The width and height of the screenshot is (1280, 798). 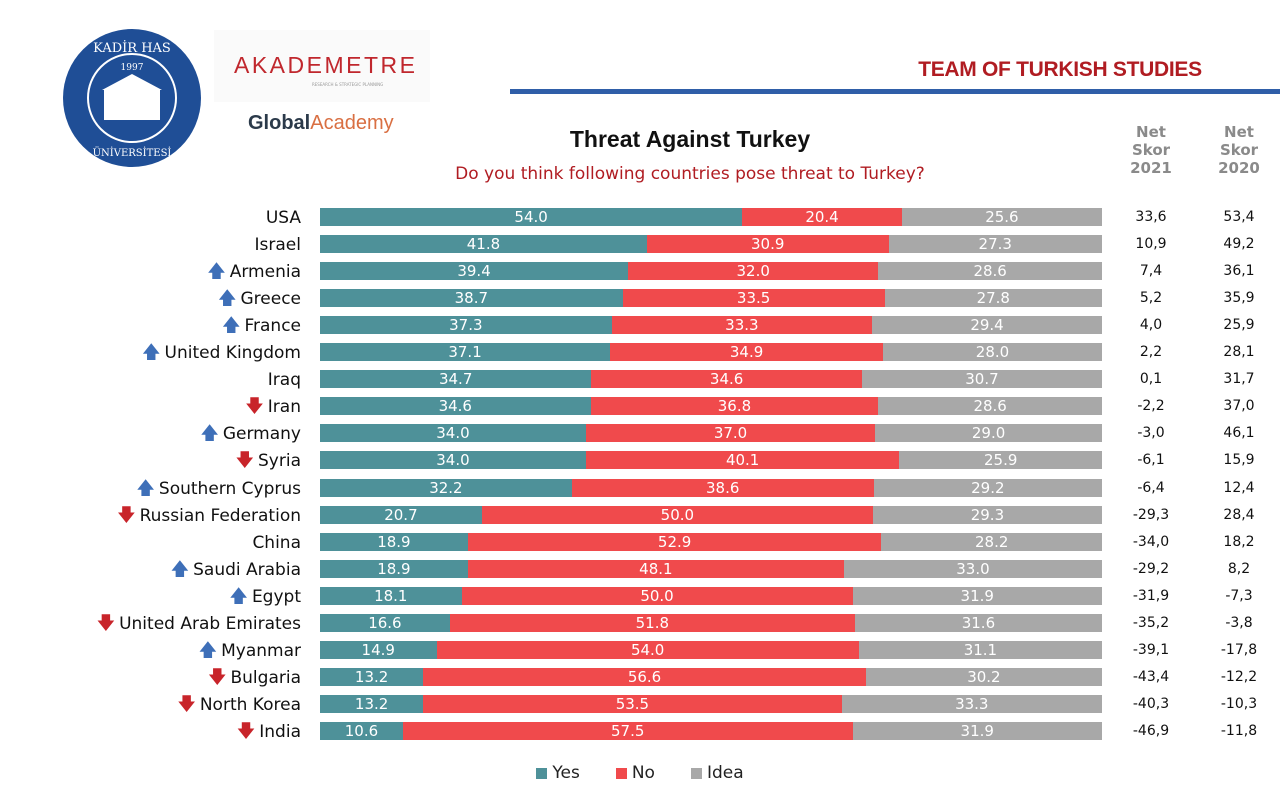 I want to click on category-label: 🡅 United Kingdom, so click(x=221, y=353).